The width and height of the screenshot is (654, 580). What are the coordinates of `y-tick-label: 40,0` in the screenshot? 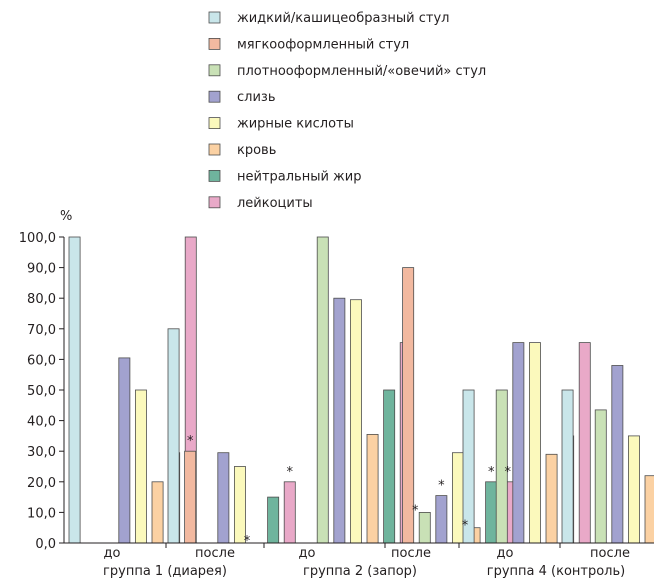 It's located at (41, 422).